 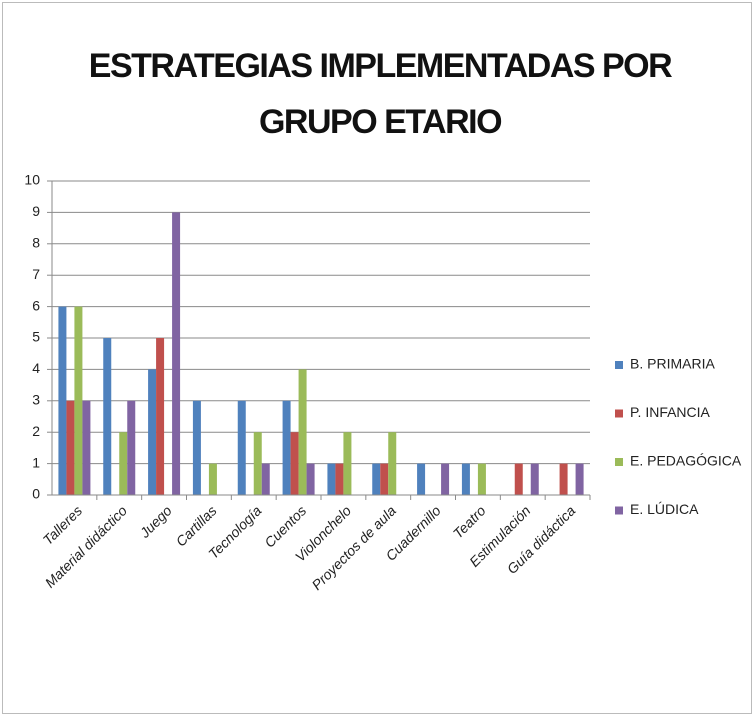 What do you see at coordinates (670, 412) in the screenshot?
I see `legend-label: P. INFANCIA` at bounding box center [670, 412].